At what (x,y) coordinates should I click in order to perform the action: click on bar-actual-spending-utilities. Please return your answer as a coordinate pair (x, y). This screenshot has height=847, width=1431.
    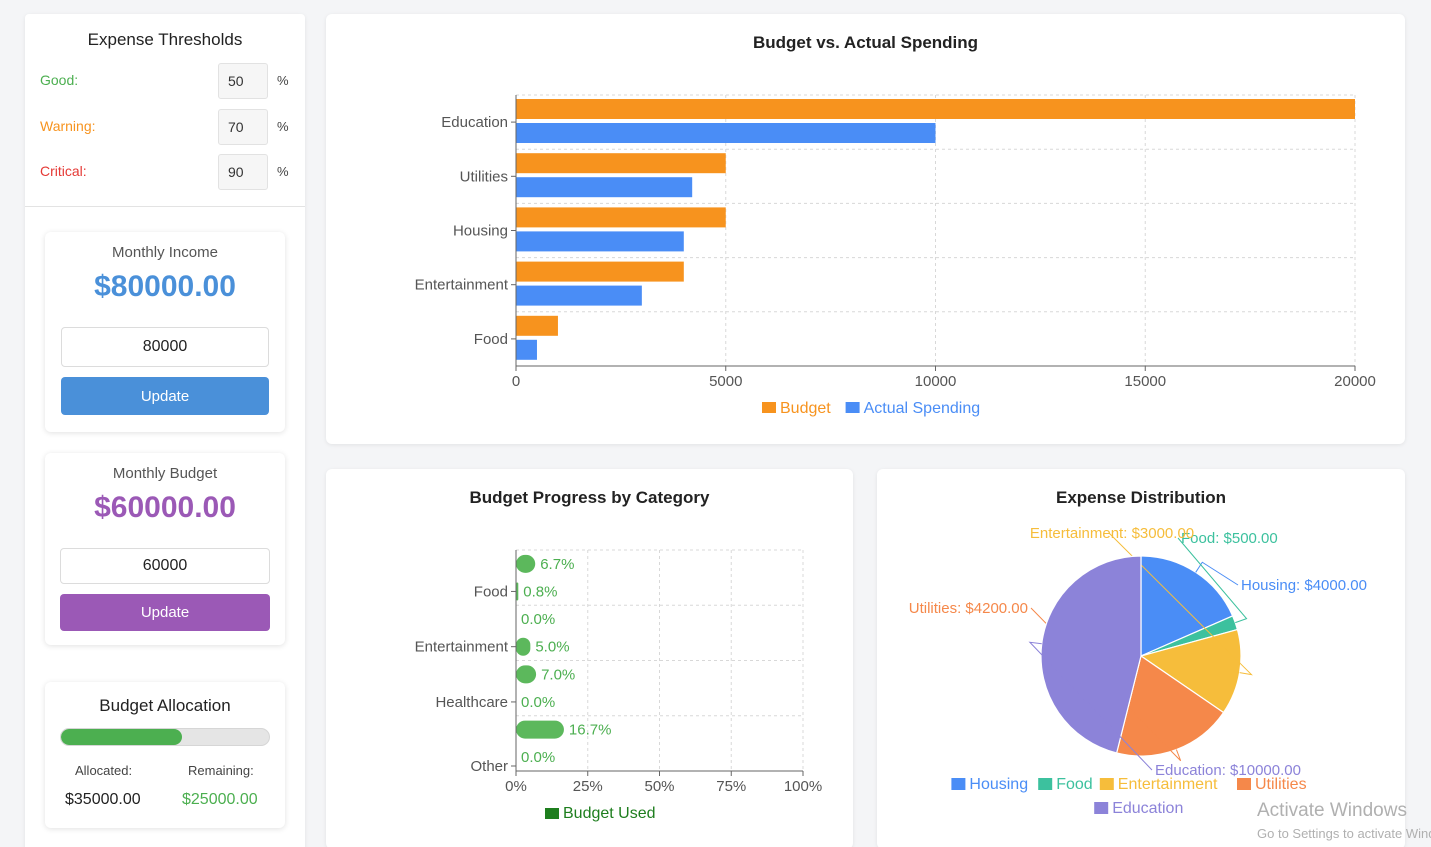
    Looking at the image, I should click on (604, 187).